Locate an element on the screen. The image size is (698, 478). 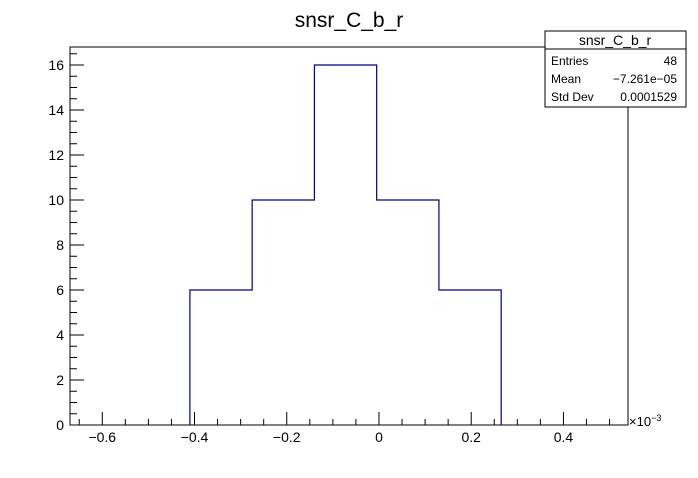
x-axis-multiplier: ×10⁻³ is located at coordinates (645, 421).